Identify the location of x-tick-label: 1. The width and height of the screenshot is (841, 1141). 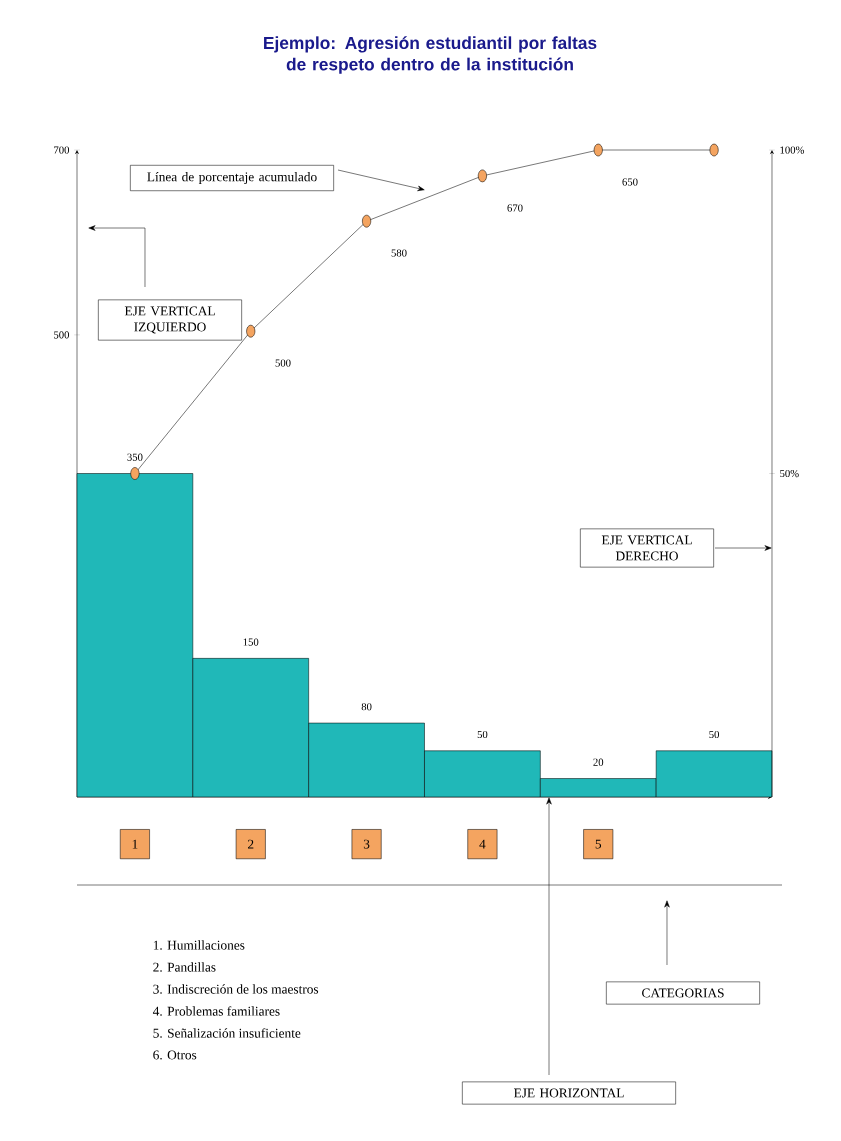
(135, 844).